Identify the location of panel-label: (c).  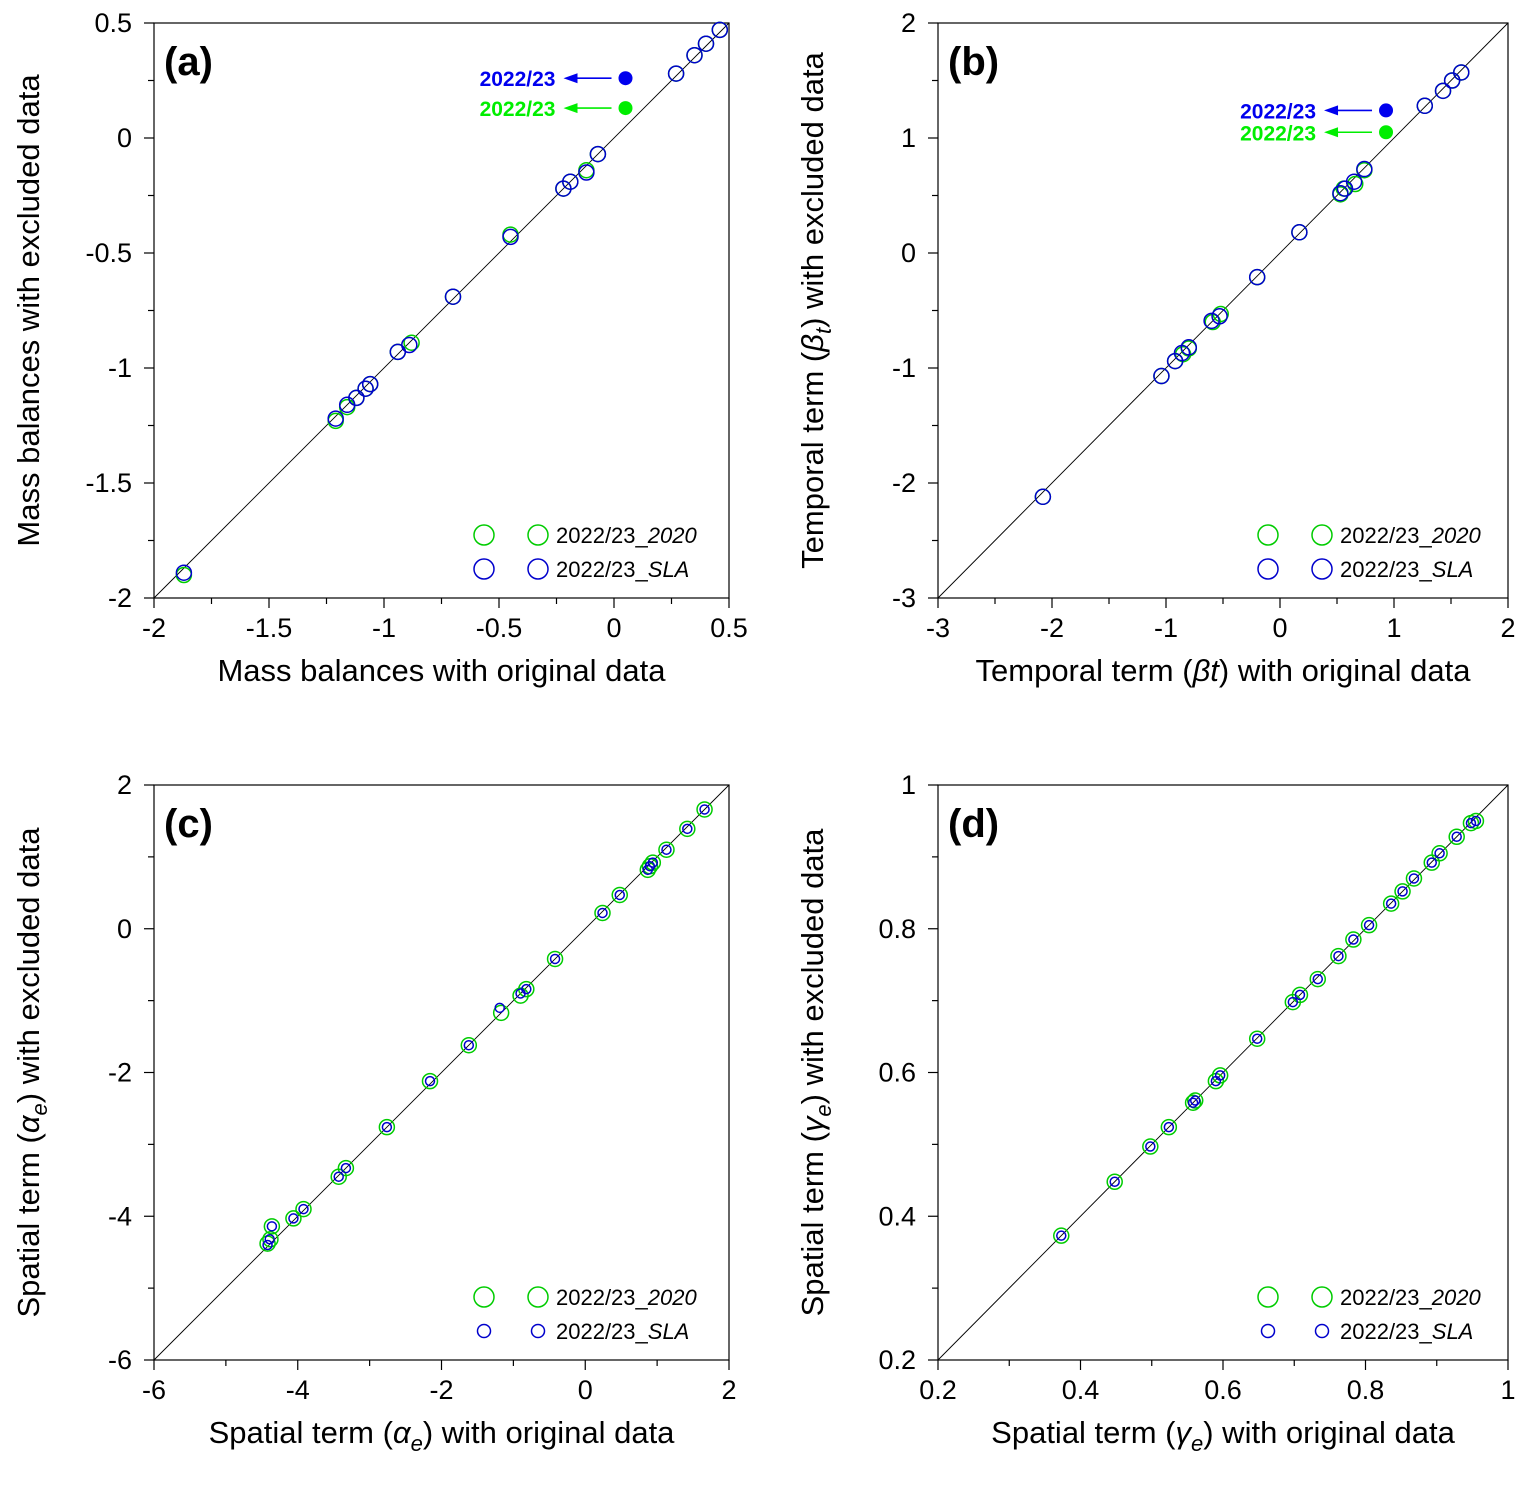
(188, 824).